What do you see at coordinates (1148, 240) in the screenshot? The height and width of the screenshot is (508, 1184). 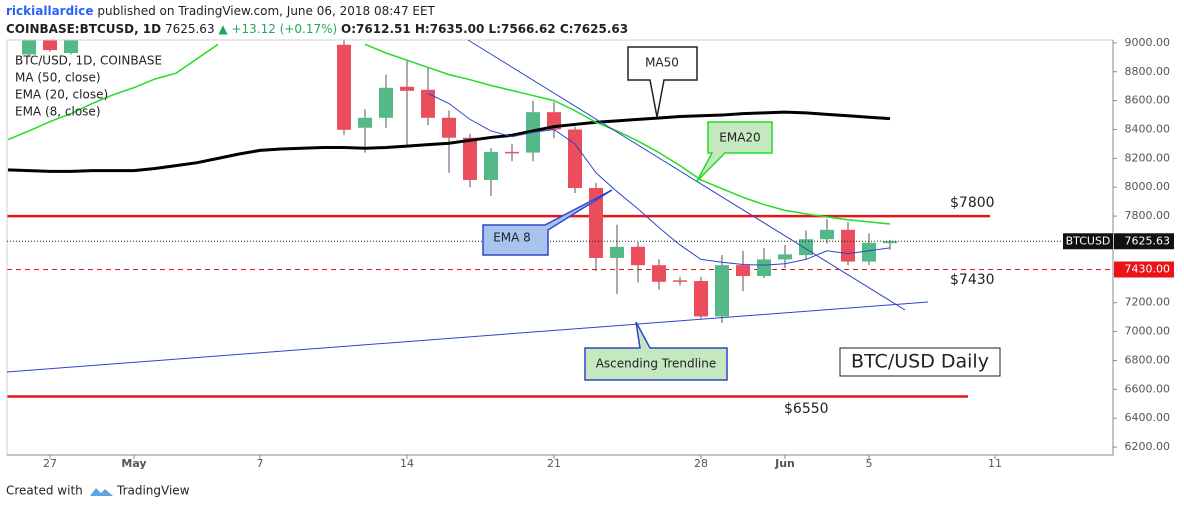 I see `price-tag-label: 7625.63` at bounding box center [1148, 240].